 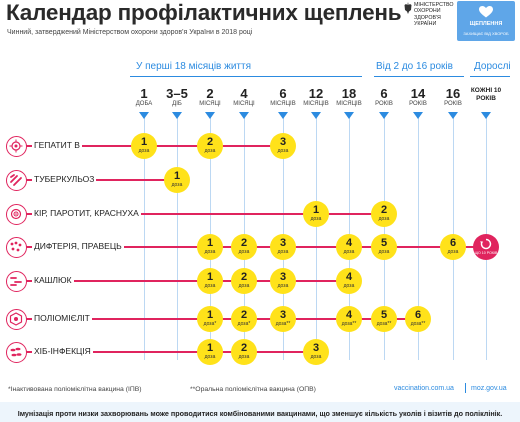 I want to click on age-group-line, so click(x=246, y=76).